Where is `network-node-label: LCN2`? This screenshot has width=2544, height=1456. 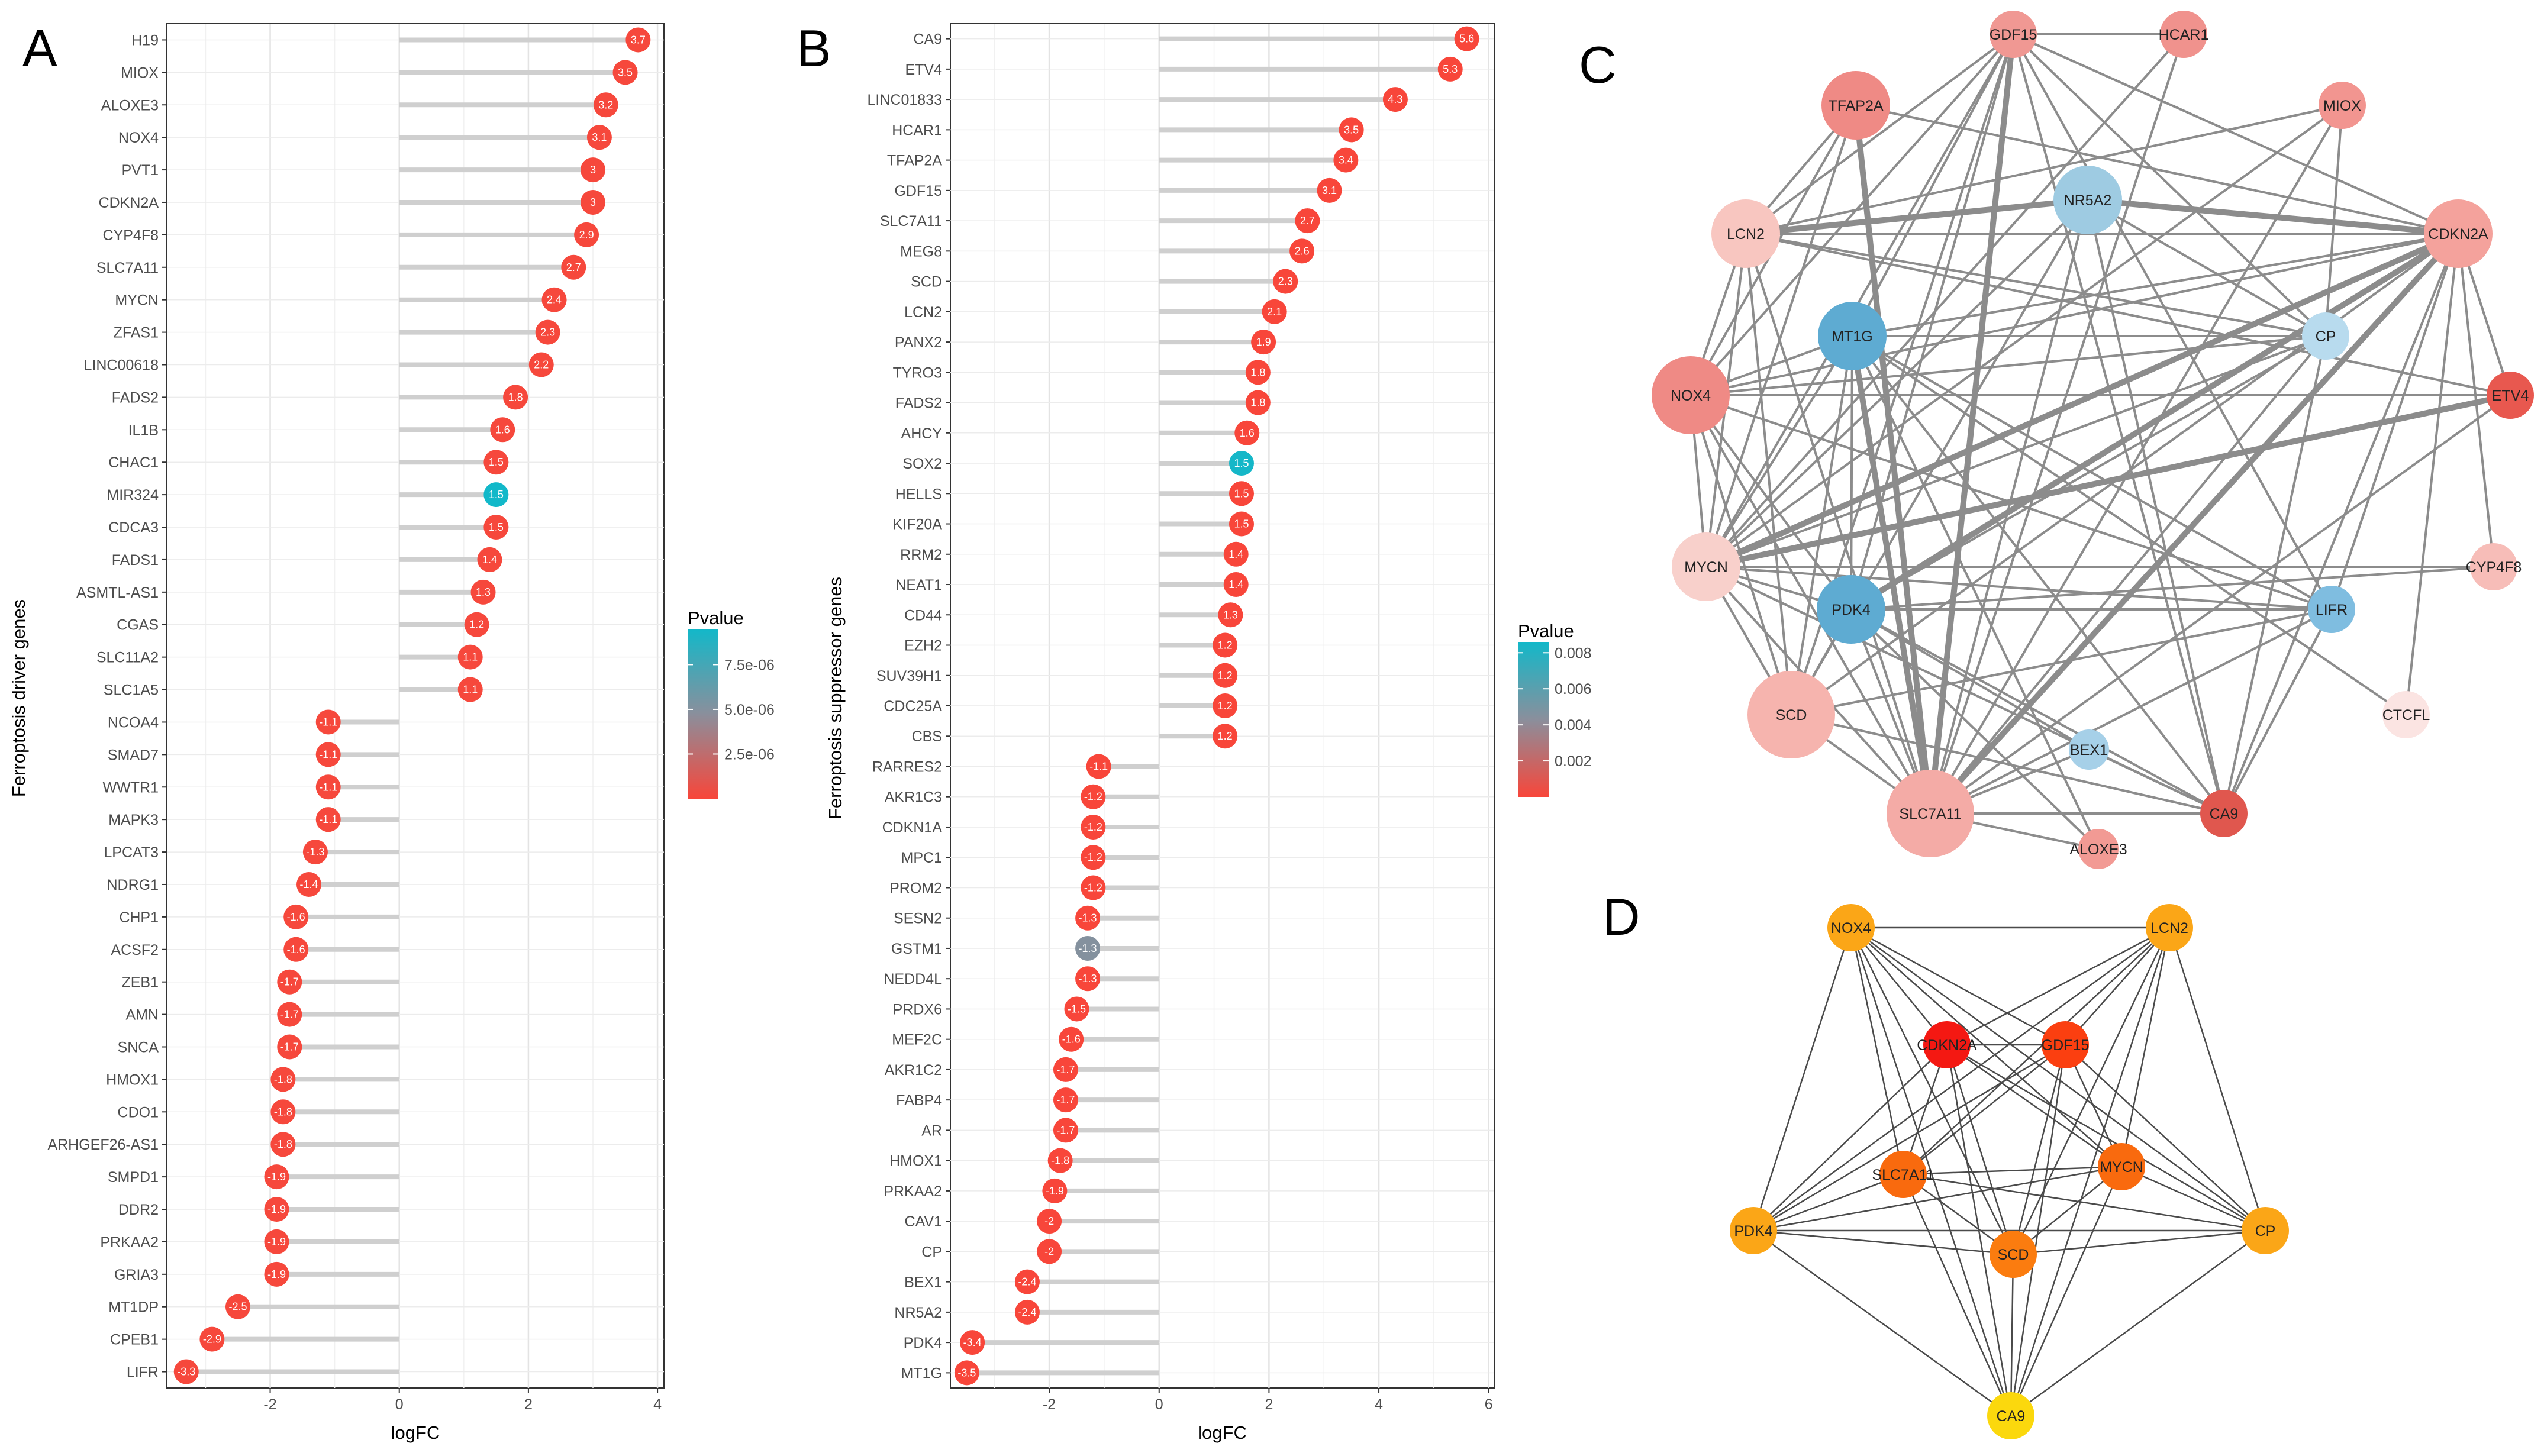 network-node-label: LCN2 is located at coordinates (2169, 928).